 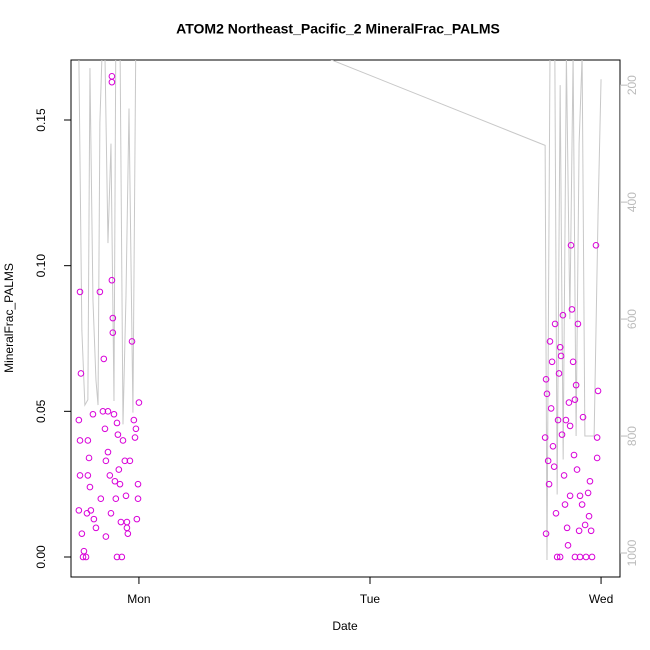 I want to click on y-tick-label: 0.15, so click(x=41, y=120).